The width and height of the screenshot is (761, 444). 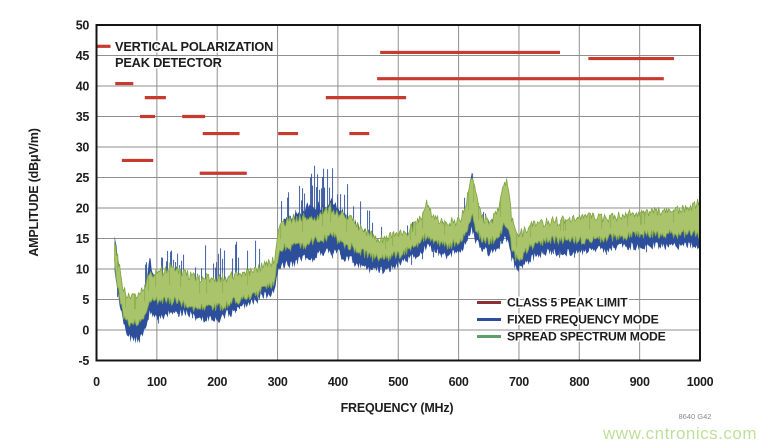 I want to click on annotation-line1: VERTICAL POLARIZATION, so click(x=194, y=46).